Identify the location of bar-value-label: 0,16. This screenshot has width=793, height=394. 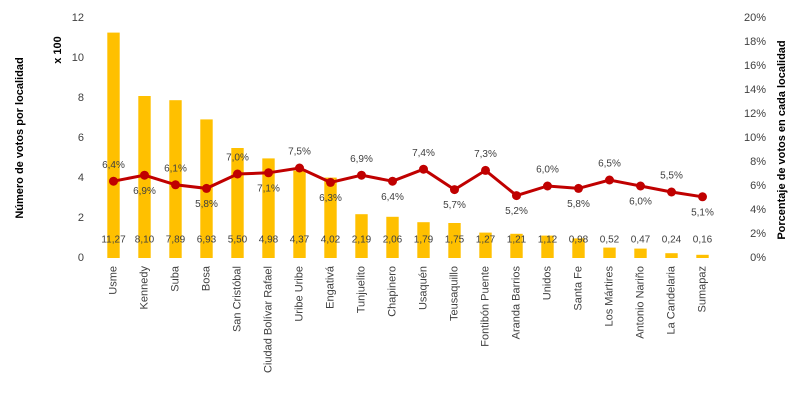
(703, 240).